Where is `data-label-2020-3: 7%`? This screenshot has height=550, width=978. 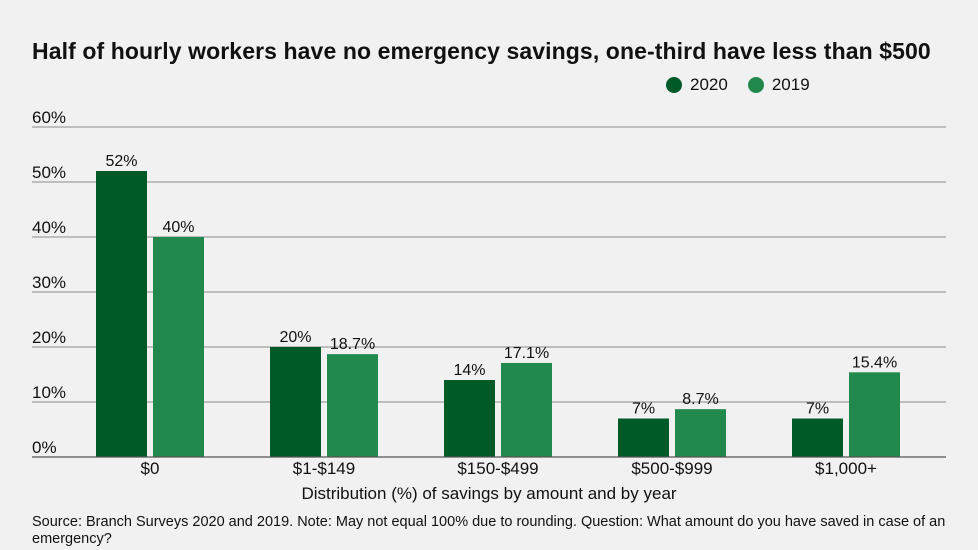
data-label-2020-3: 7% is located at coordinates (643, 409).